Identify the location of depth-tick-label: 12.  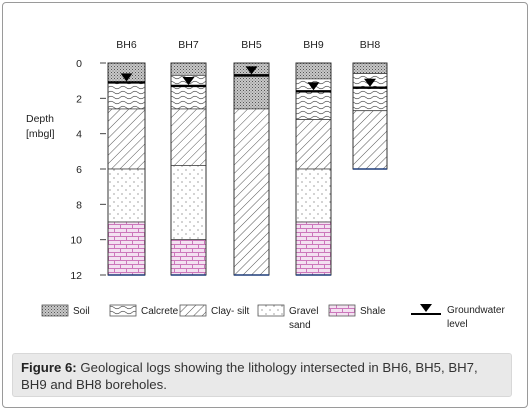
(76, 276).